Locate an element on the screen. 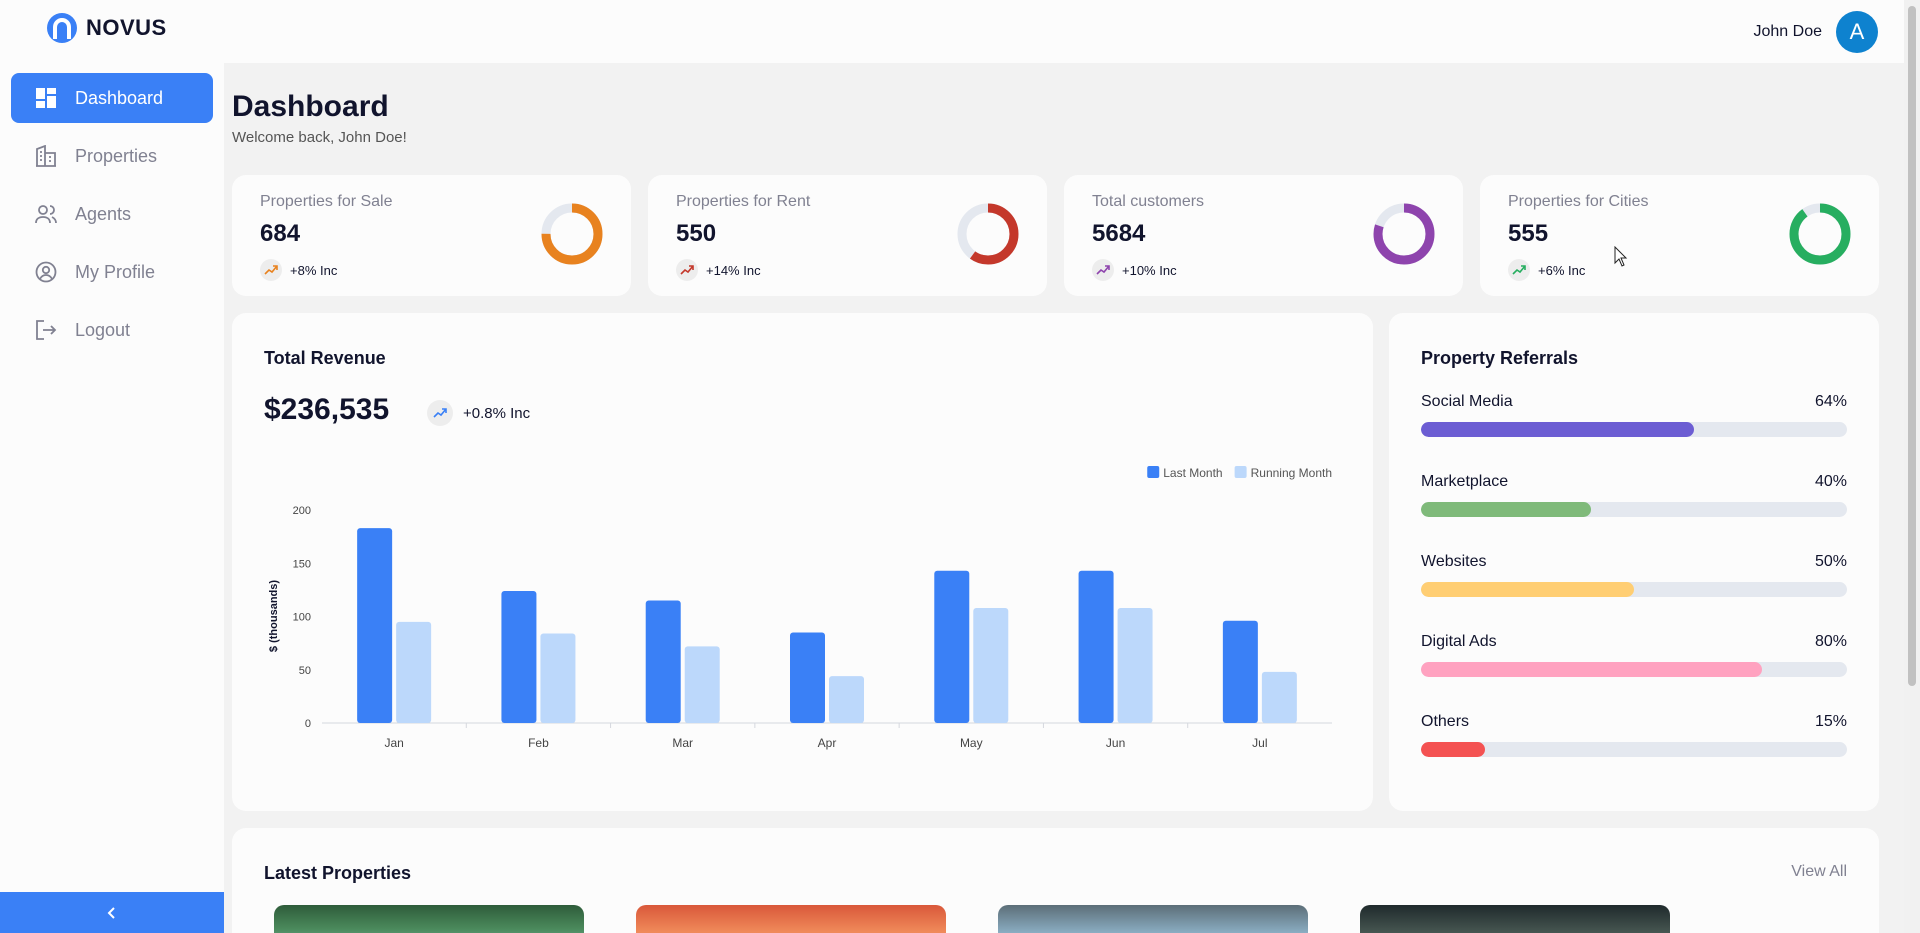 This screenshot has width=1920, height=933. bar-running-month-mar is located at coordinates (702, 684).